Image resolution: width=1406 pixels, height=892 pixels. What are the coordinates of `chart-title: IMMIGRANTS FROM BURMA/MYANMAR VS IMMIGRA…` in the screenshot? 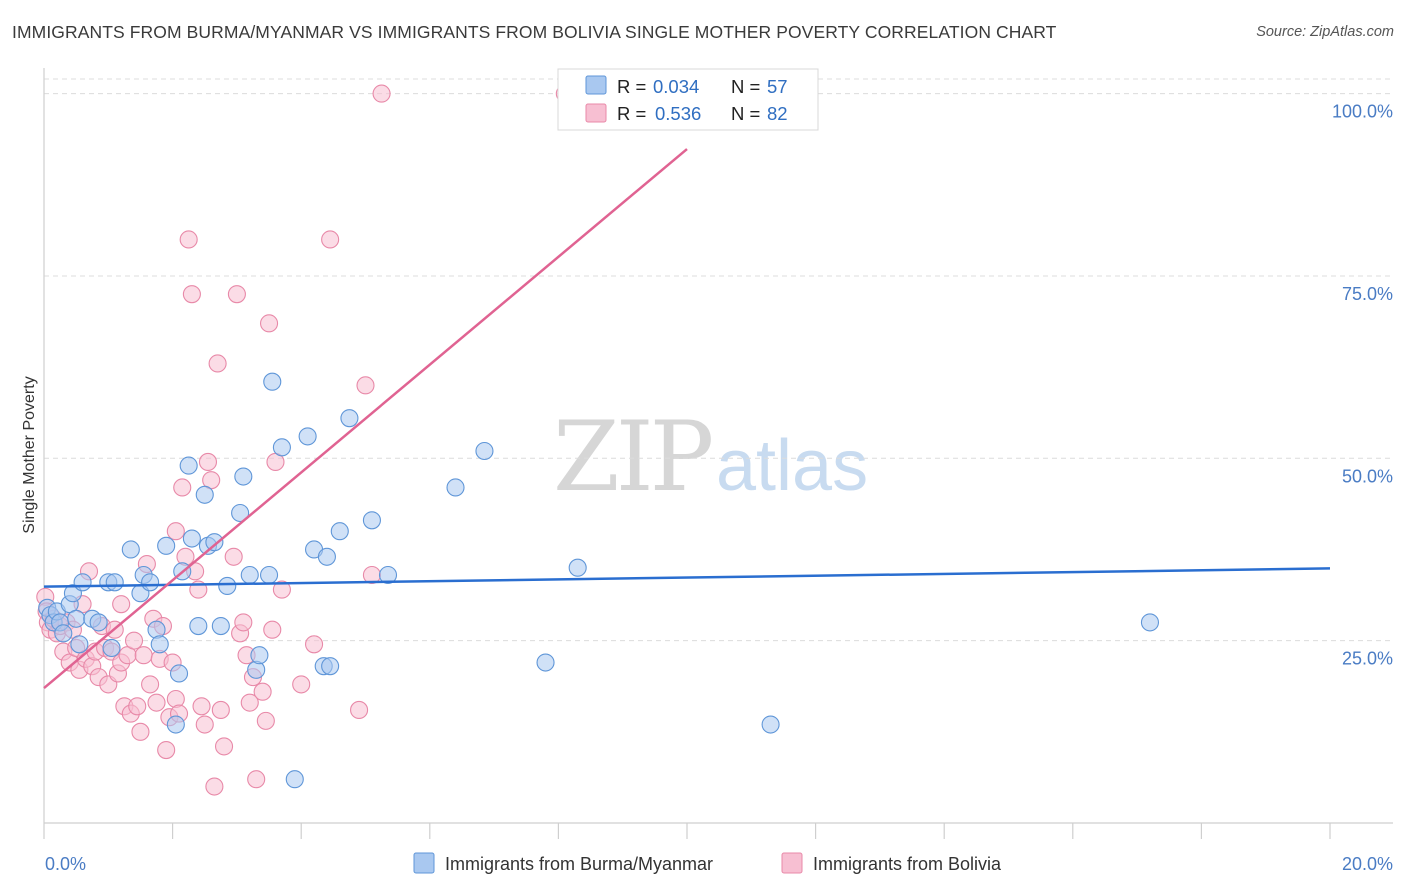 It's located at (534, 32).